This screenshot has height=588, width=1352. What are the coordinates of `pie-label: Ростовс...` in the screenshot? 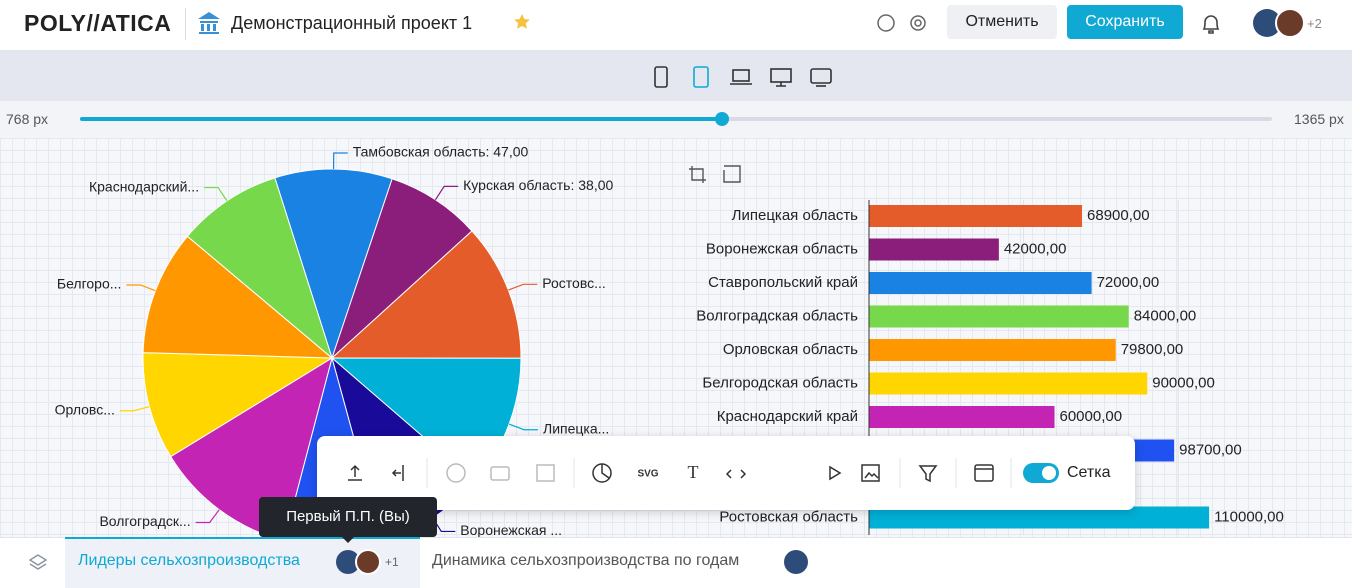 It's located at (574, 283).